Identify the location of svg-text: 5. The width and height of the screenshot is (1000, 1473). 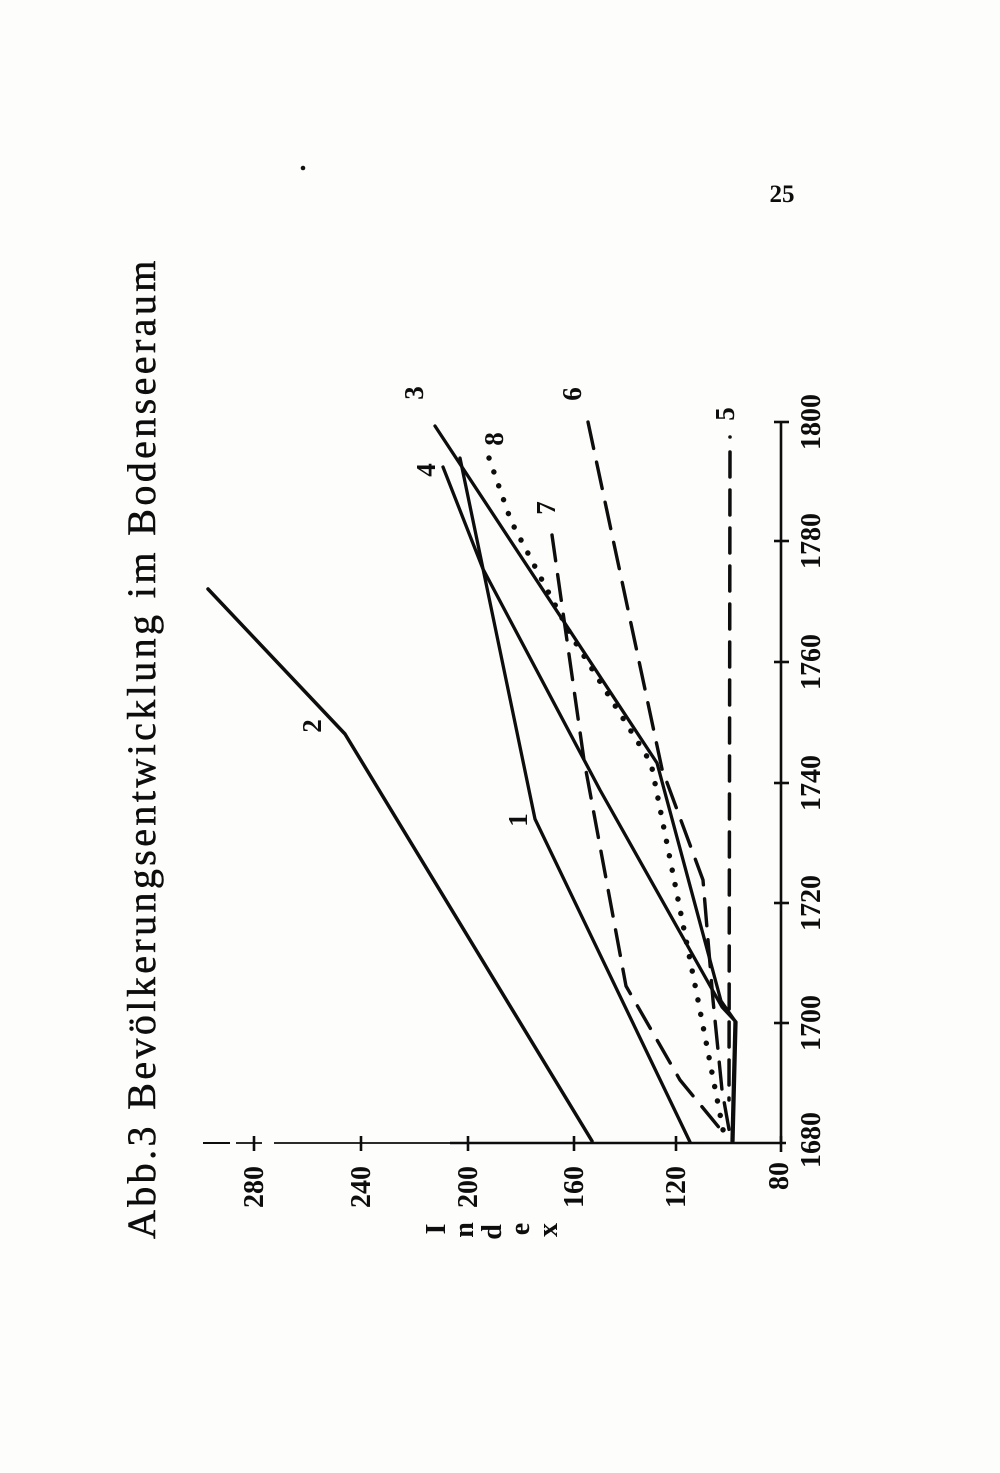
(725, 414).